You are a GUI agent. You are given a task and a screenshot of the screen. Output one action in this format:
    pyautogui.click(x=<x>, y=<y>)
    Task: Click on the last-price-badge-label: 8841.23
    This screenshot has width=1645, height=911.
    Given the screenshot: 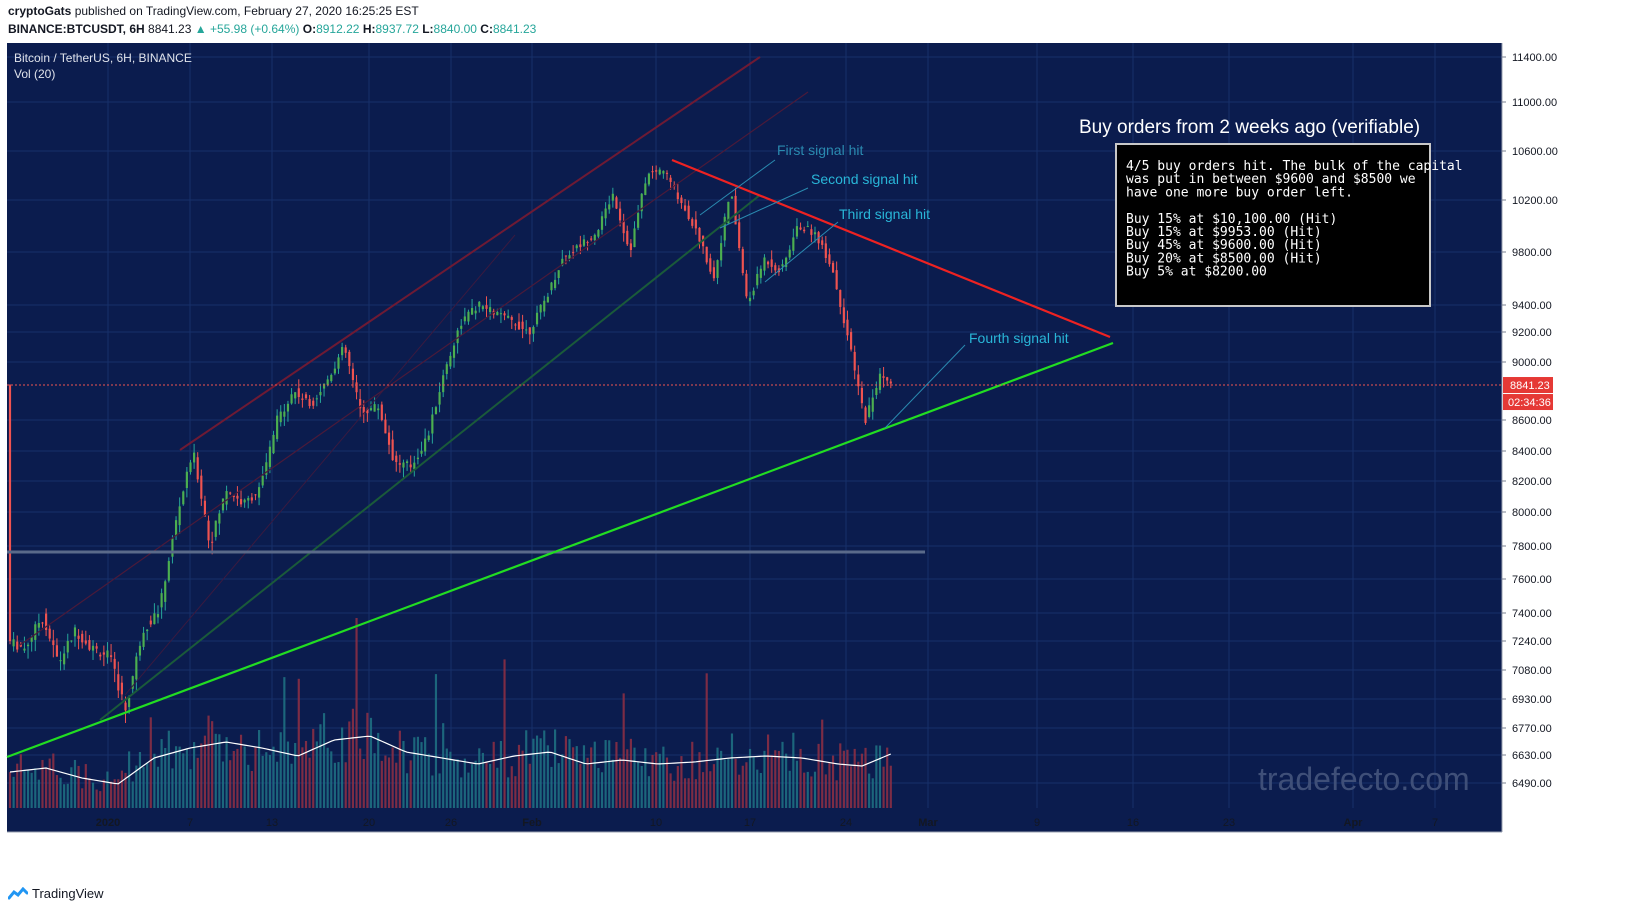 What is the action you would take?
    pyautogui.click(x=1530, y=386)
    